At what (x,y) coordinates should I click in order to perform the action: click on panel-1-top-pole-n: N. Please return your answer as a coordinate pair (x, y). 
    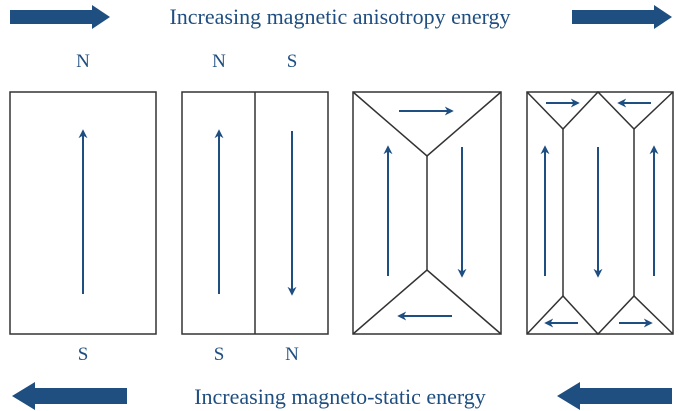
    Looking at the image, I should click on (83, 61).